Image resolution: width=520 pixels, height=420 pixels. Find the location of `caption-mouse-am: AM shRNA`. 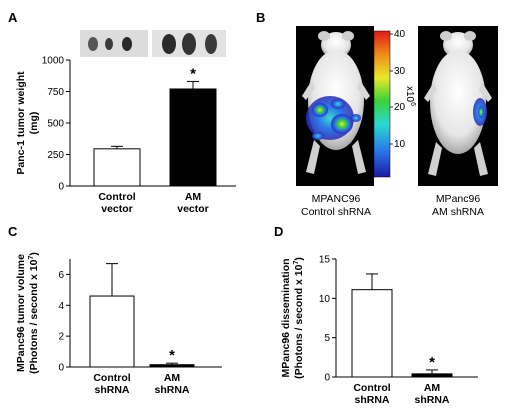

caption-mouse-am: AM shRNA is located at coordinates (458, 212).